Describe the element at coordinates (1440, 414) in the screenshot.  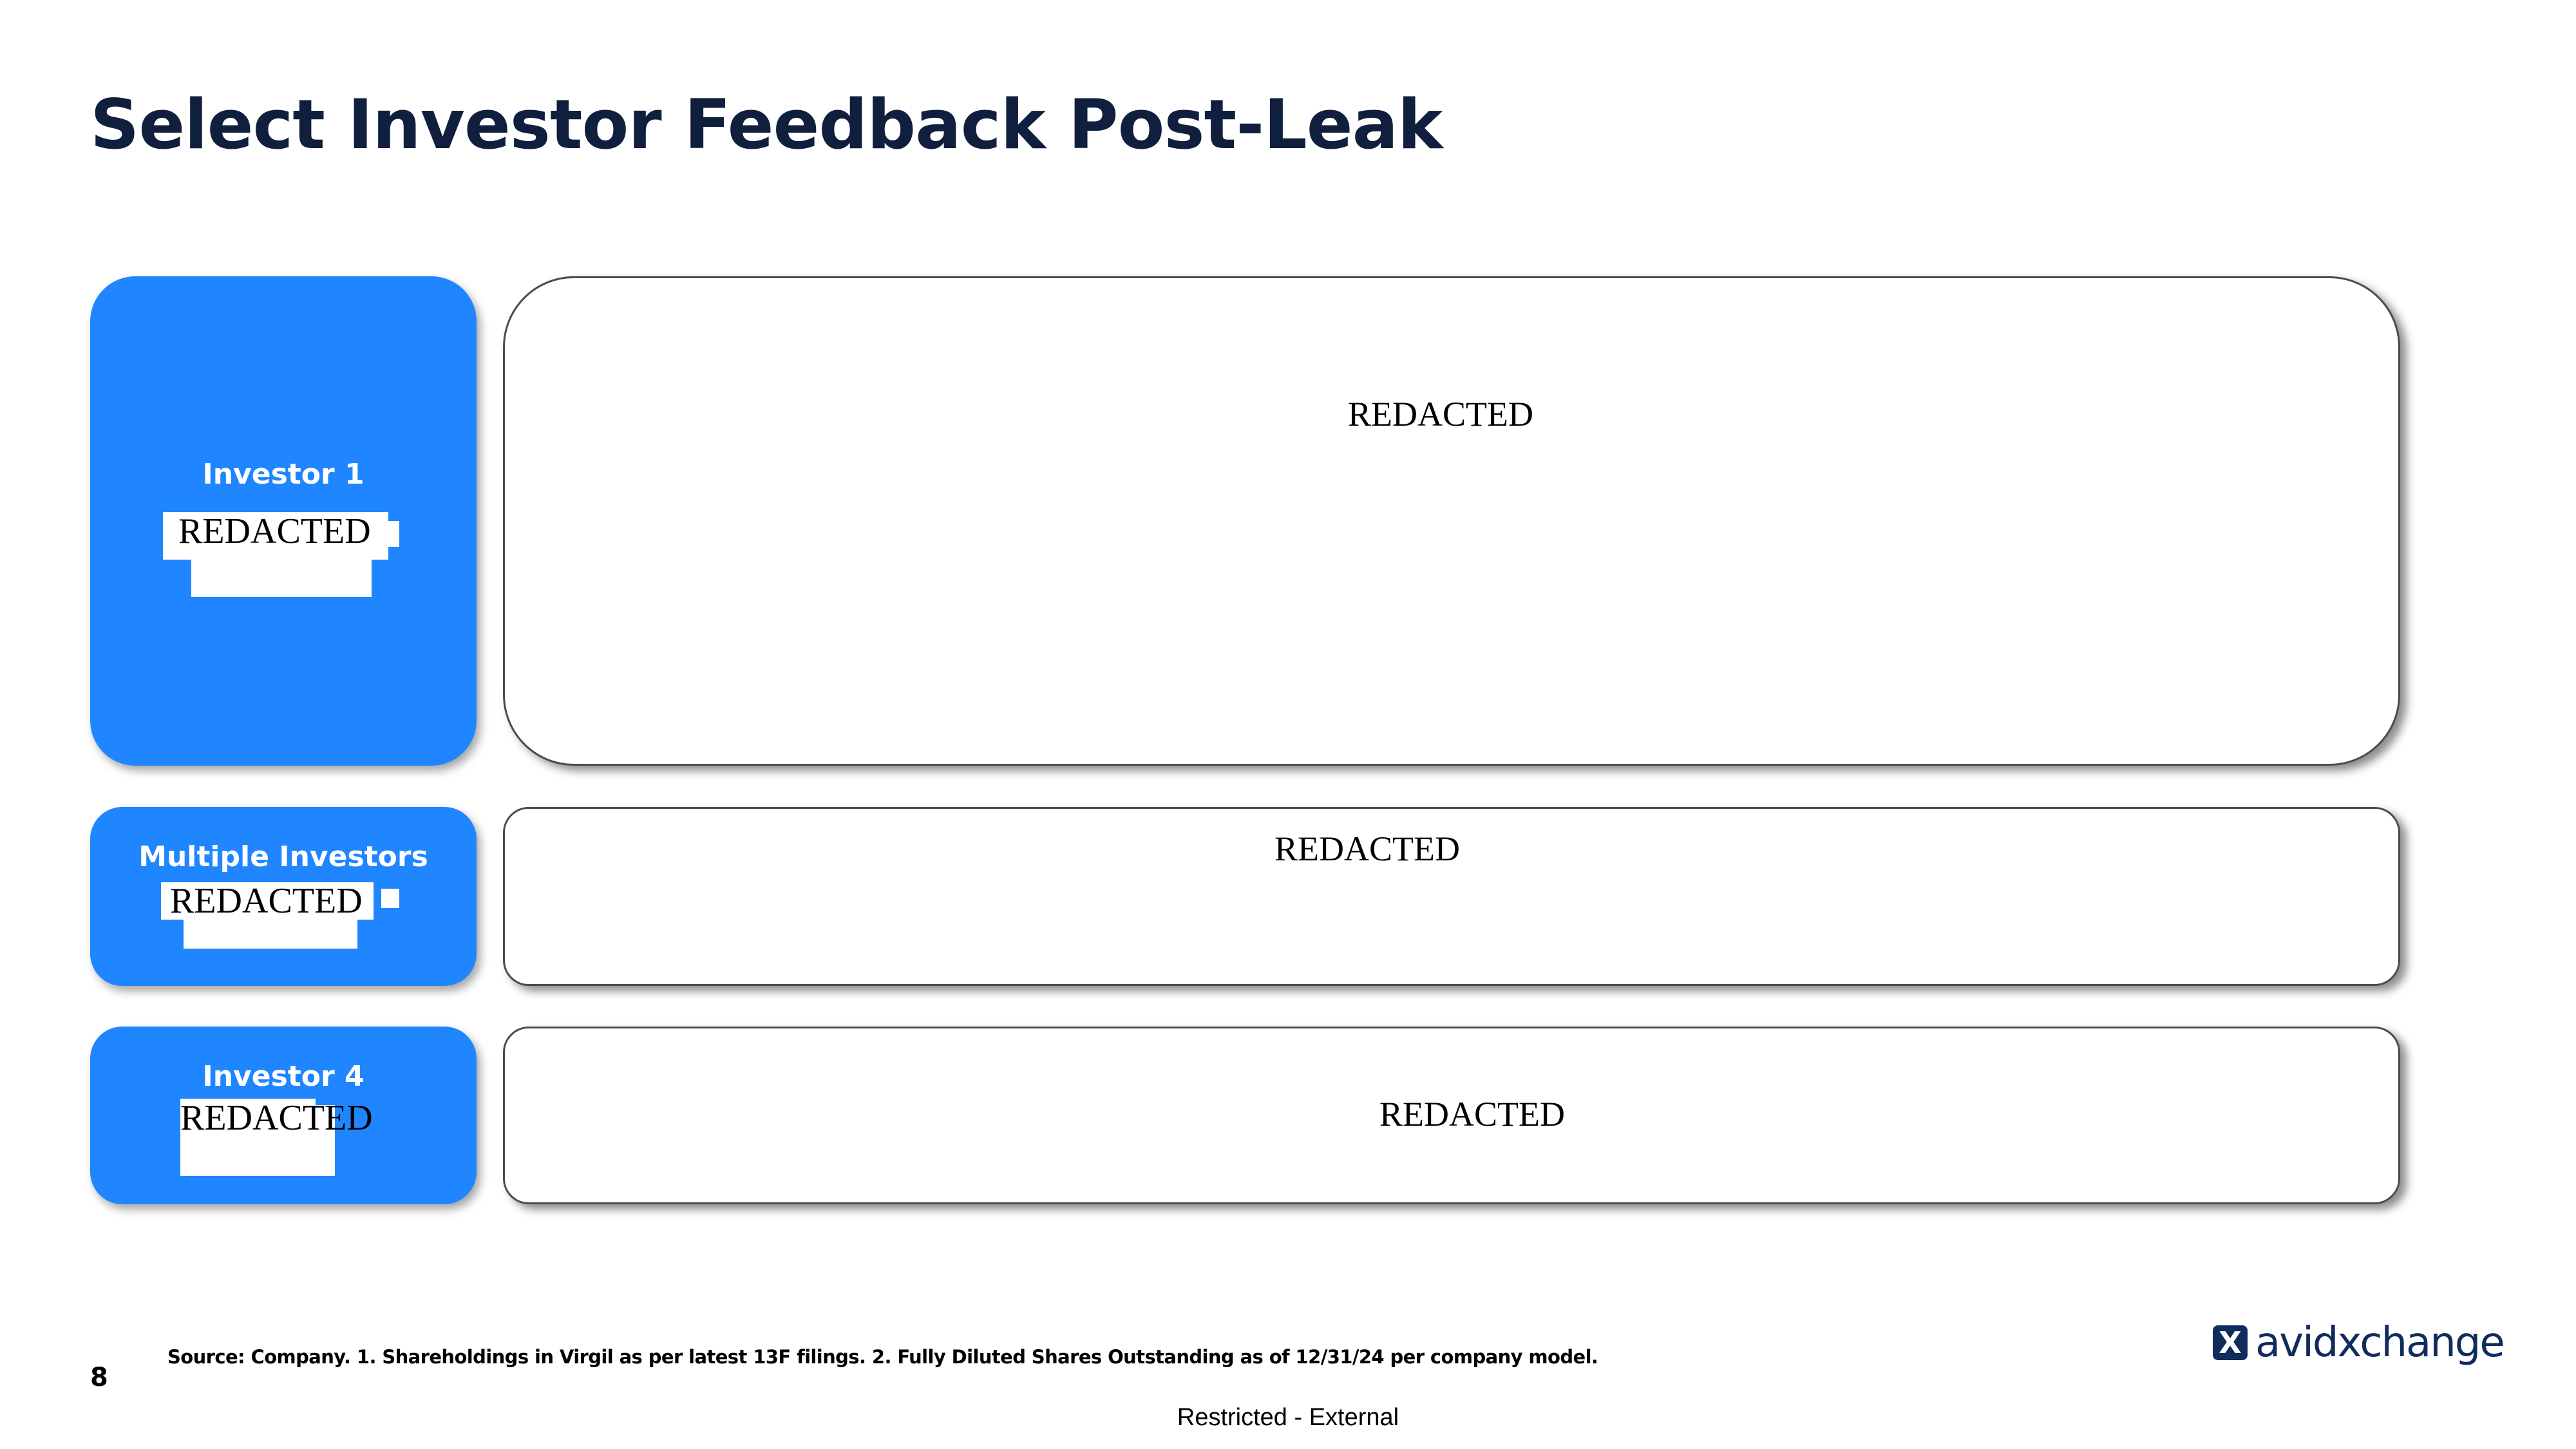
I see `investor-1-feedback: REDACTED` at that location.